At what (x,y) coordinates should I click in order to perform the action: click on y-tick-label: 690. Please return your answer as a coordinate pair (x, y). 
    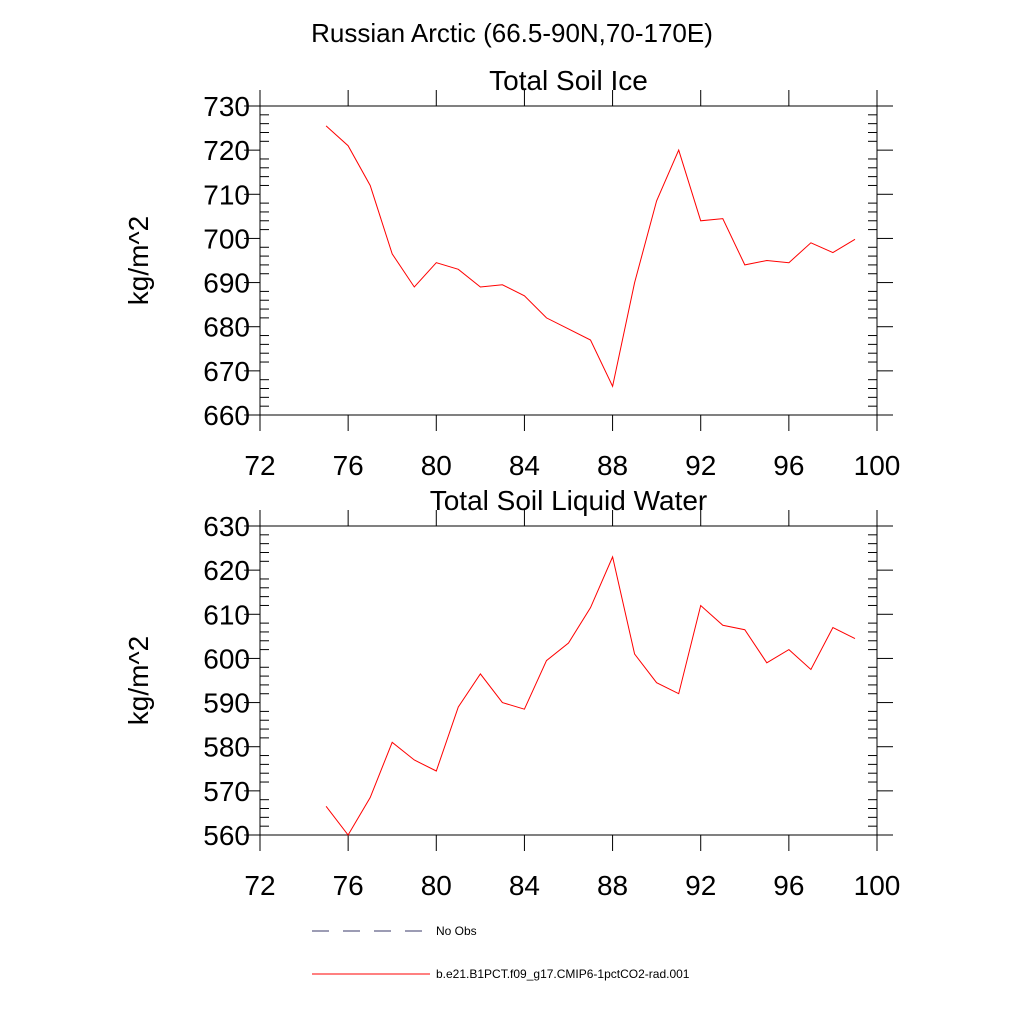
    Looking at the image, I should click on (226, 283).